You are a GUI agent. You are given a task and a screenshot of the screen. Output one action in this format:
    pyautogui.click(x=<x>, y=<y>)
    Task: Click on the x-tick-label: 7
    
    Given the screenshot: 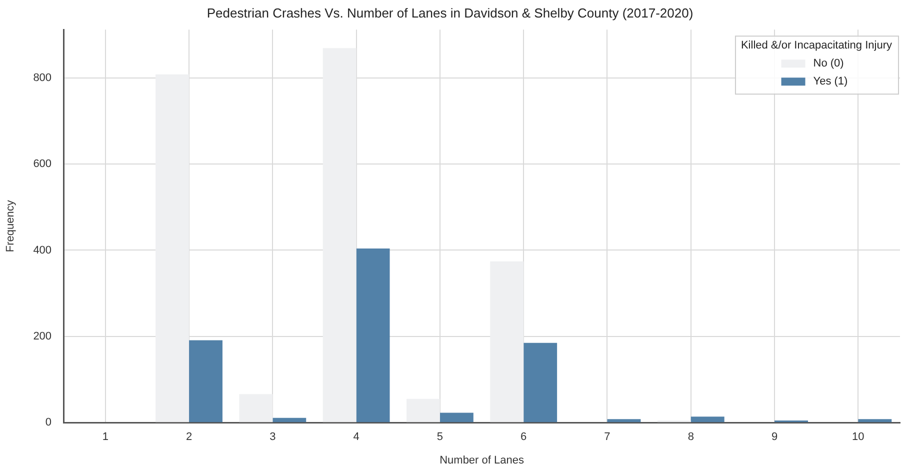 What is the action you would take?
    pyautogui.click(x=607, y=437)
    